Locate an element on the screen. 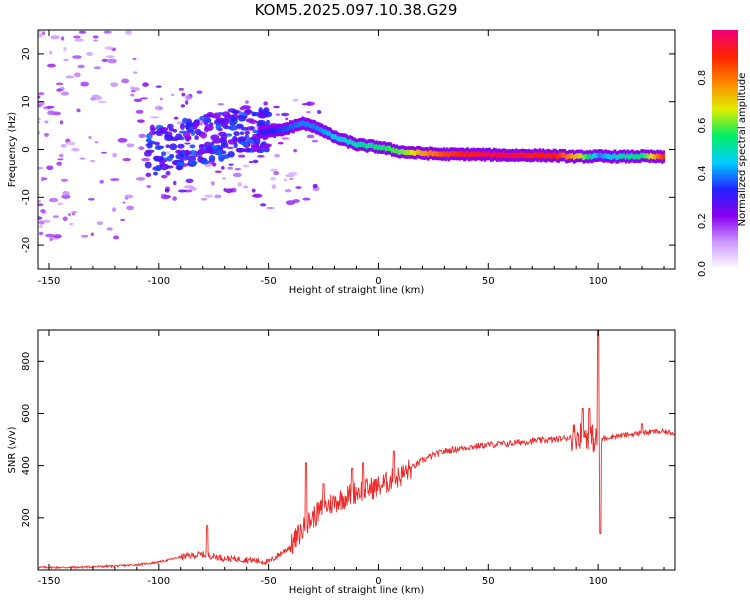 The width and height of the screenshot is (750, 600). snr-y-tick-label: 200 is located at coordinates (26, 517).